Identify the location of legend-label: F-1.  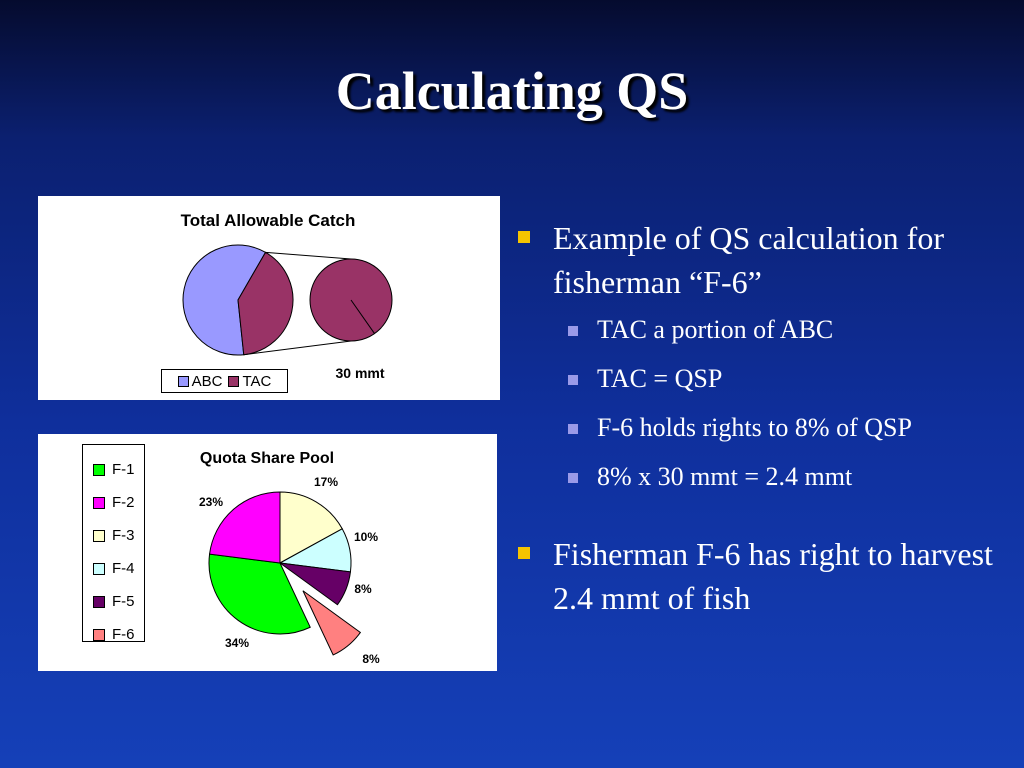
(123, 469).